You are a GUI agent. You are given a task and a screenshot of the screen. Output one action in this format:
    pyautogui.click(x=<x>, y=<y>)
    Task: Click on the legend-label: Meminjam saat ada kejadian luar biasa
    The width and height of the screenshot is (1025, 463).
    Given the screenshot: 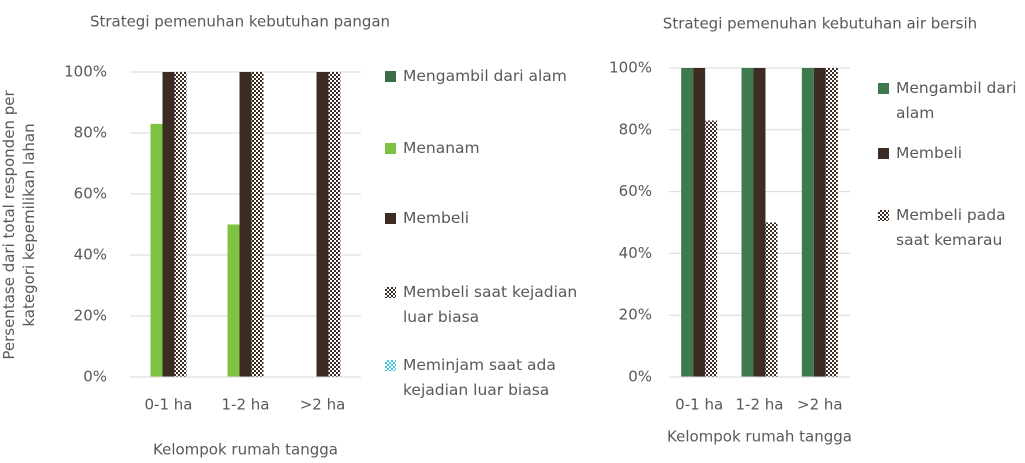 What is the action you would take?
    pyautogui.click(x=479, y=377)
    